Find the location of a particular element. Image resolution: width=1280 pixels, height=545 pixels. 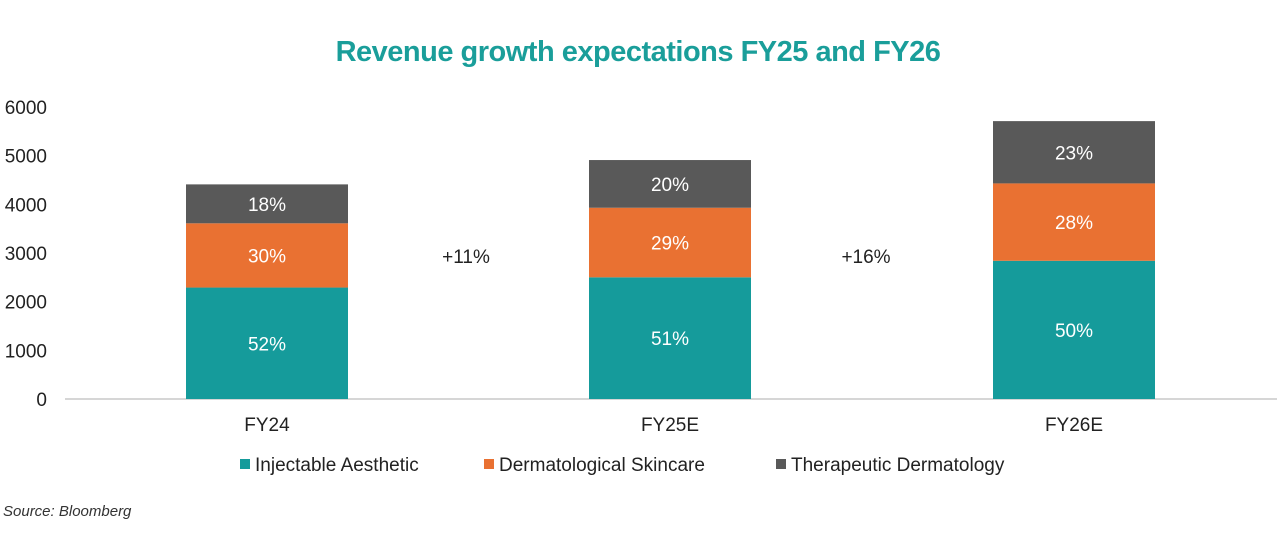

segment-data-label: 20% is located at coordinates (670, 185).